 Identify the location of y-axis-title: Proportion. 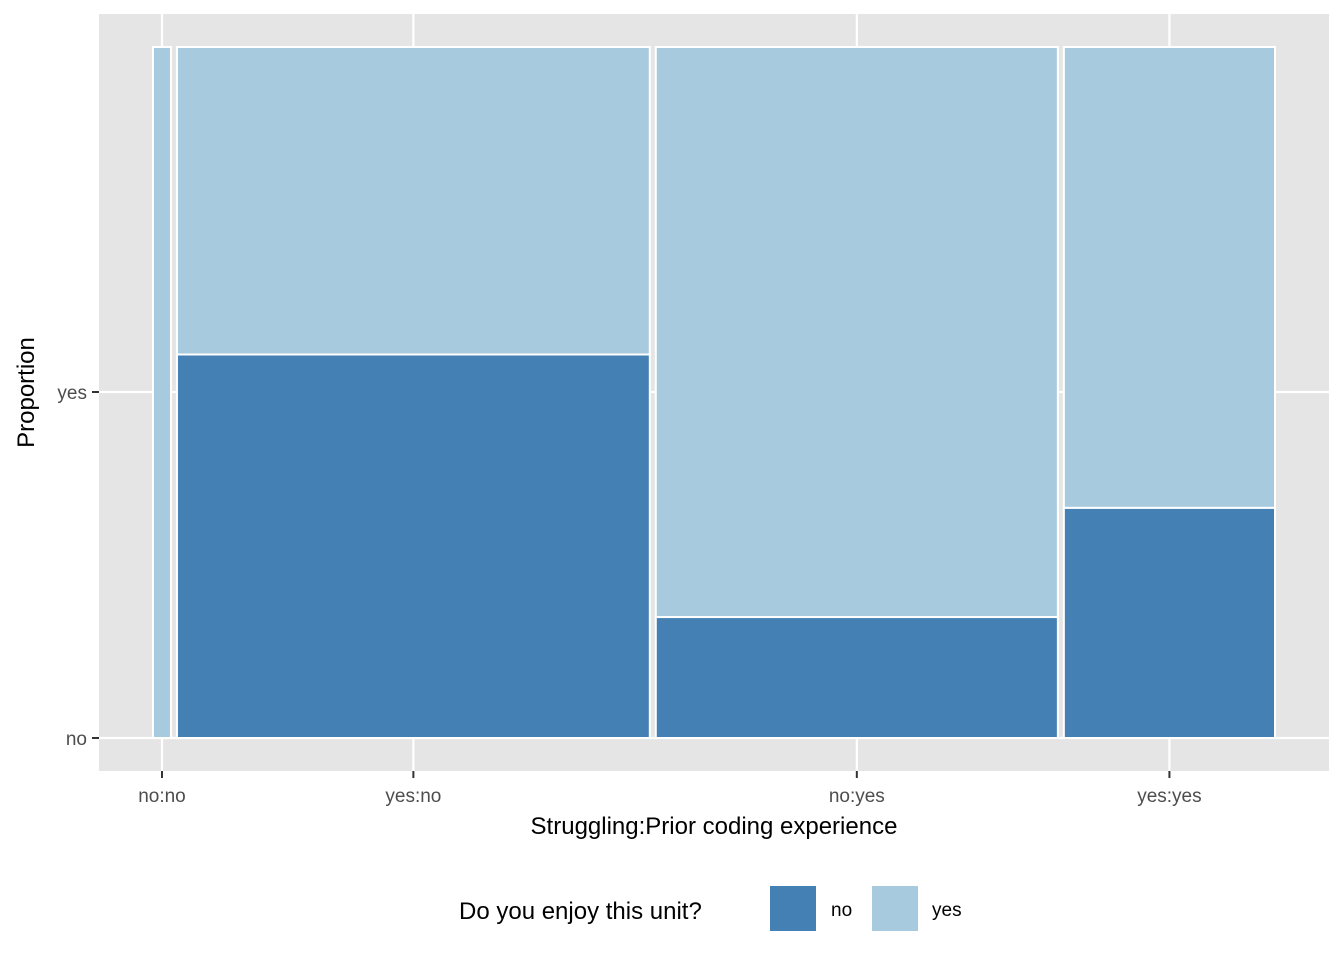
(26, 392).